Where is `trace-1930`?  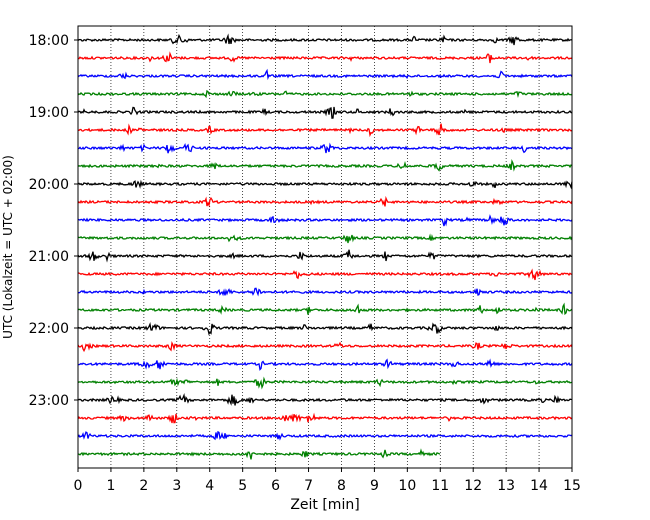 trace-1930 is located at coordinates (325, 148).